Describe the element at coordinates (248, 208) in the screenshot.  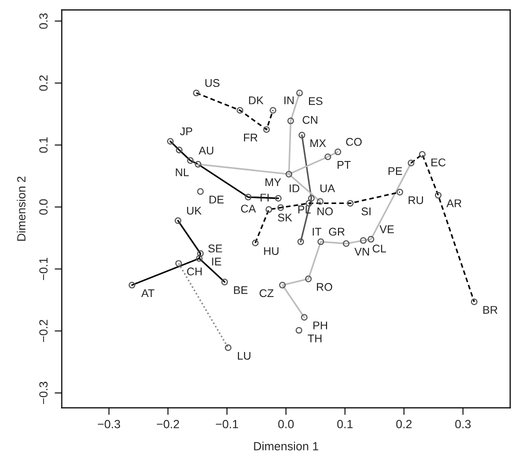
I see `annotation: CA` at that location.